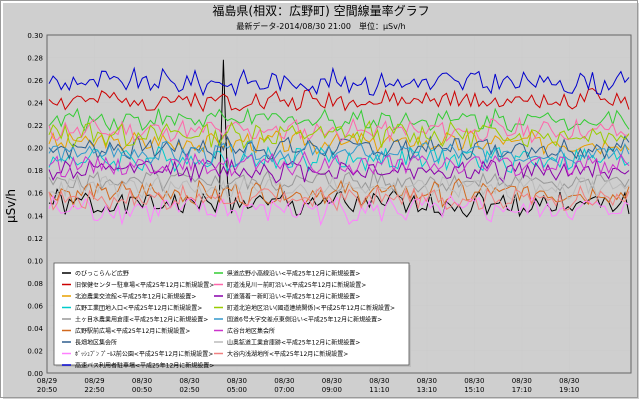 The width and height of the screenshot is (640, 403). I want to click on y-tick-label: 0.18, so click(35, 171).